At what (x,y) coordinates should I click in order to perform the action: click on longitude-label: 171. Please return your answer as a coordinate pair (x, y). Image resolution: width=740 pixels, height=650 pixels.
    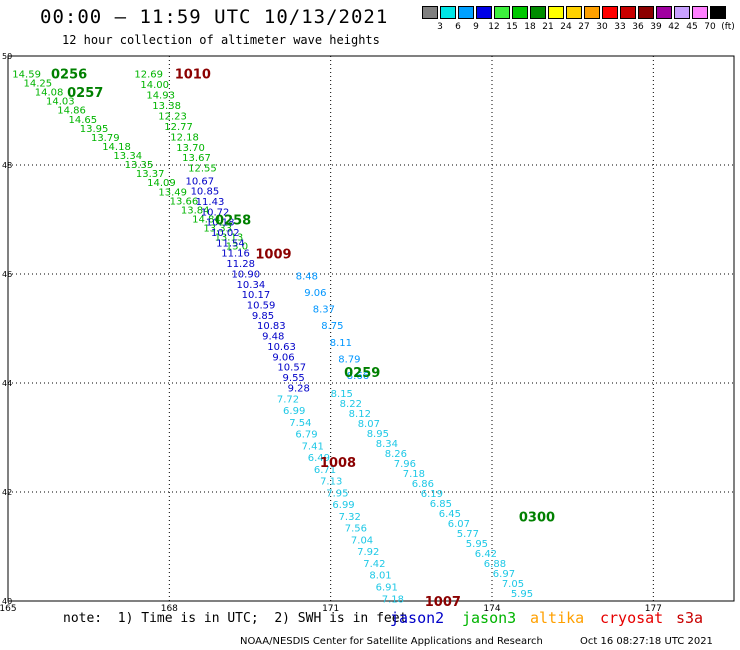
    Looking at the image, I should click on (330, 609).